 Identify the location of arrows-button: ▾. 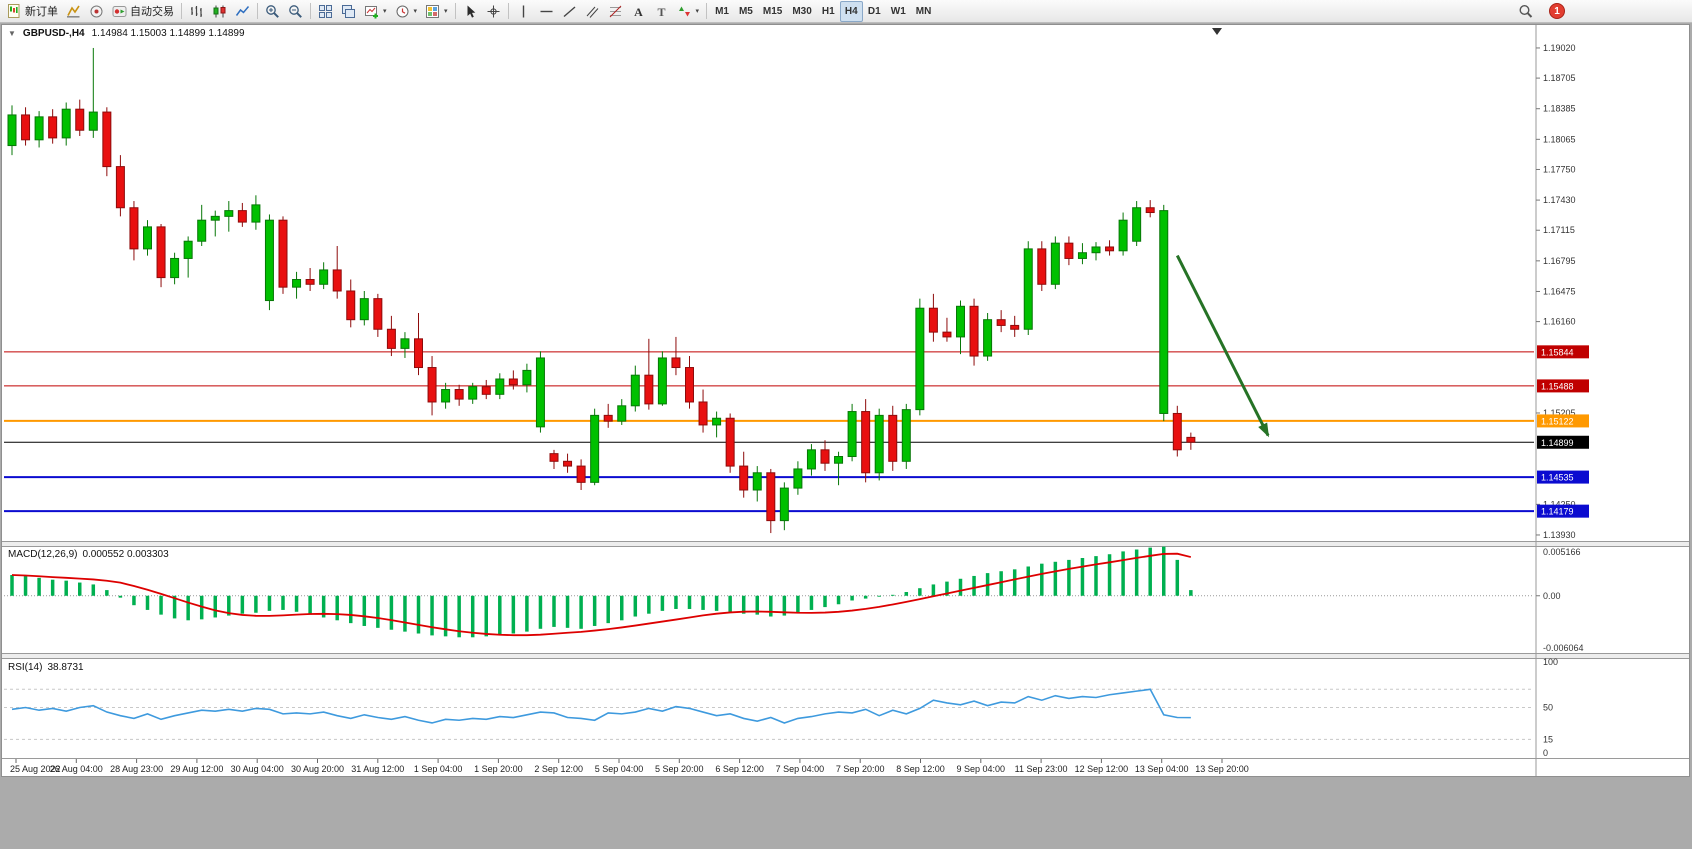
(688, 11).